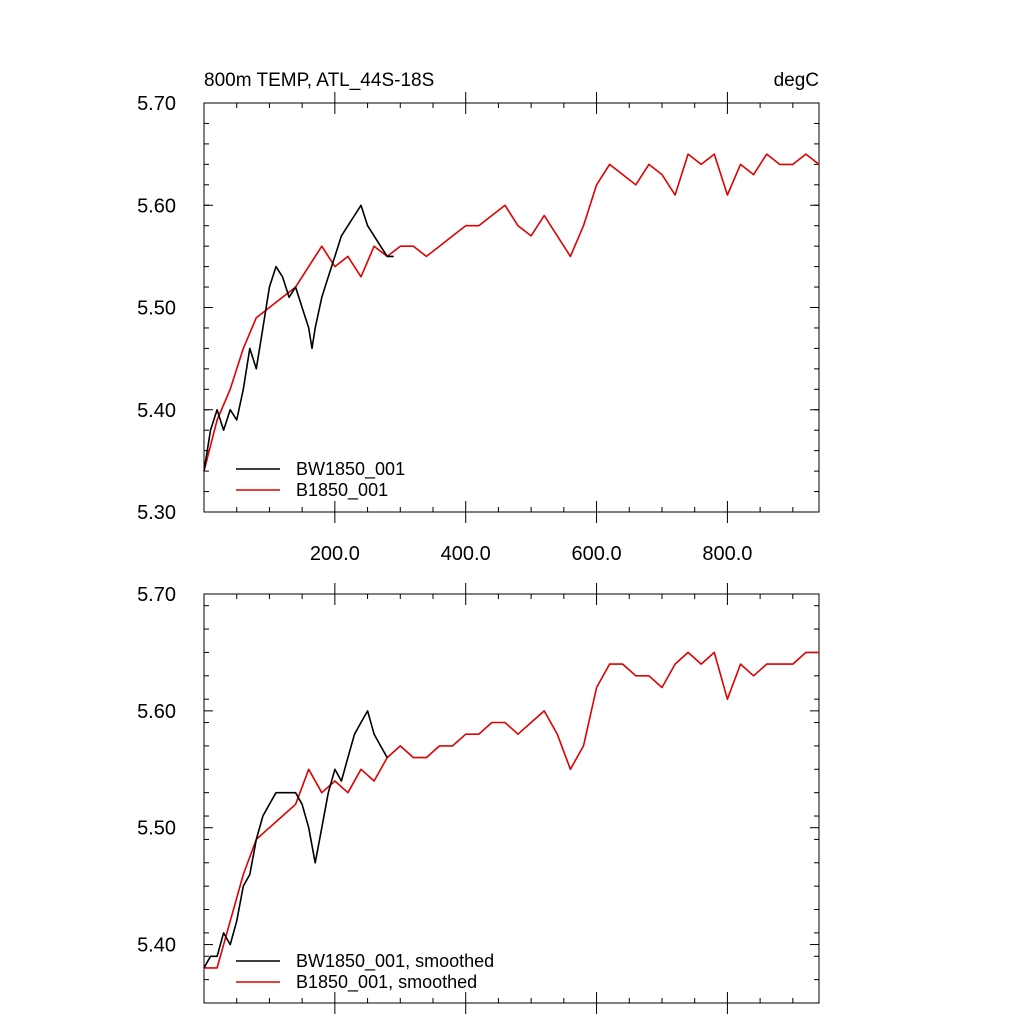 The width and height of the screenshot is (1024, 1024). I want to click on x-tick-label: 200.0, so click(335, 554).